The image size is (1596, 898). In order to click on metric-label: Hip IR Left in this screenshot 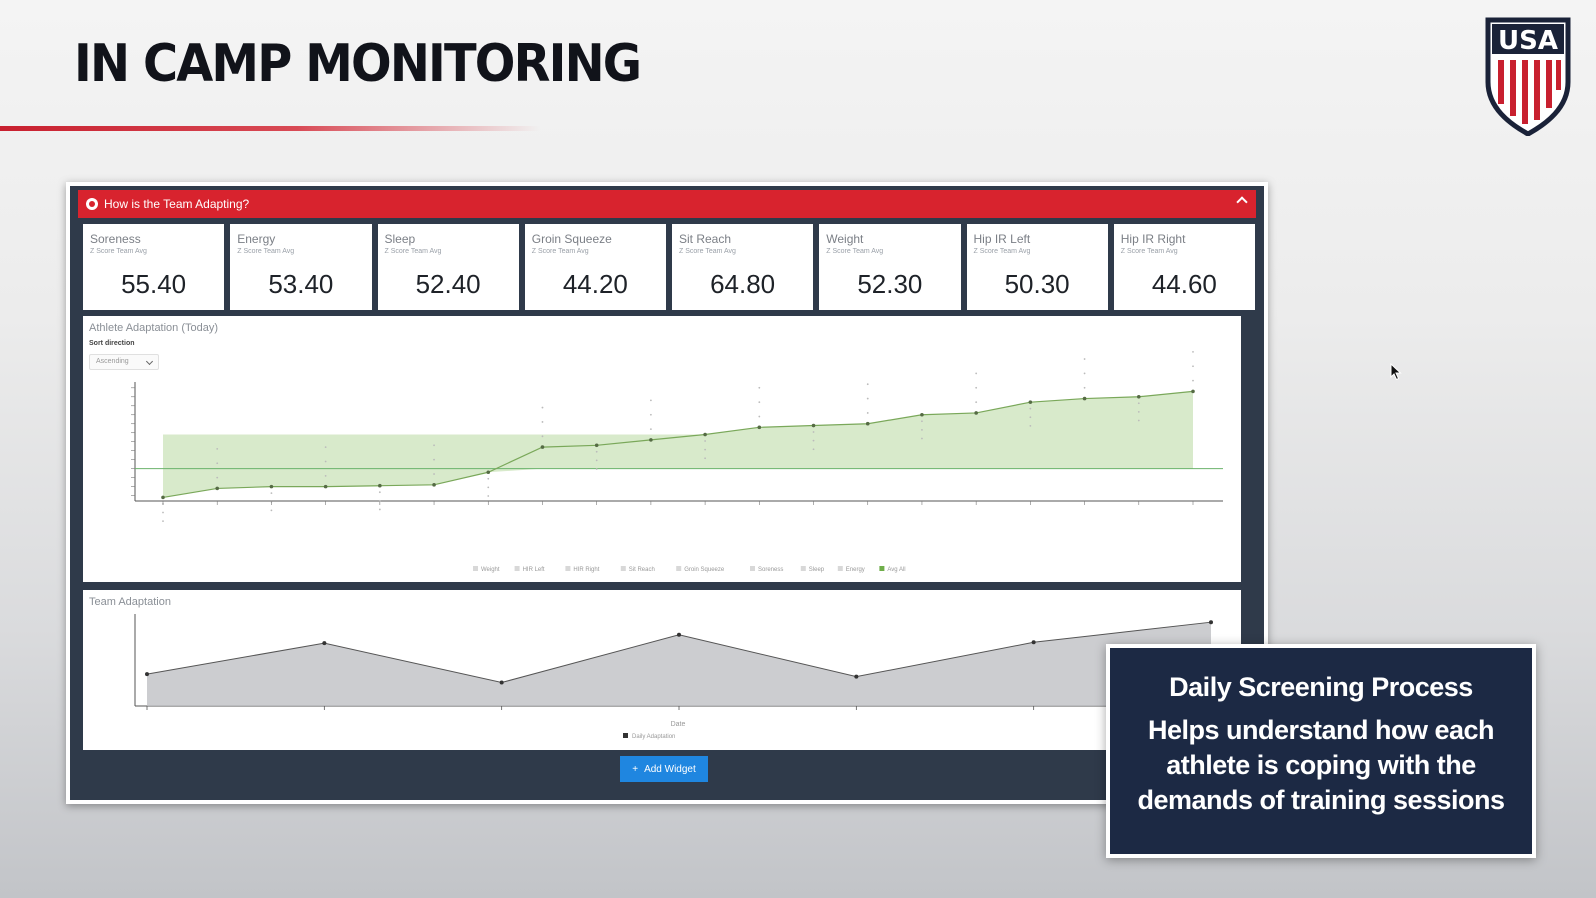, I will do `click(1002, 239)`.